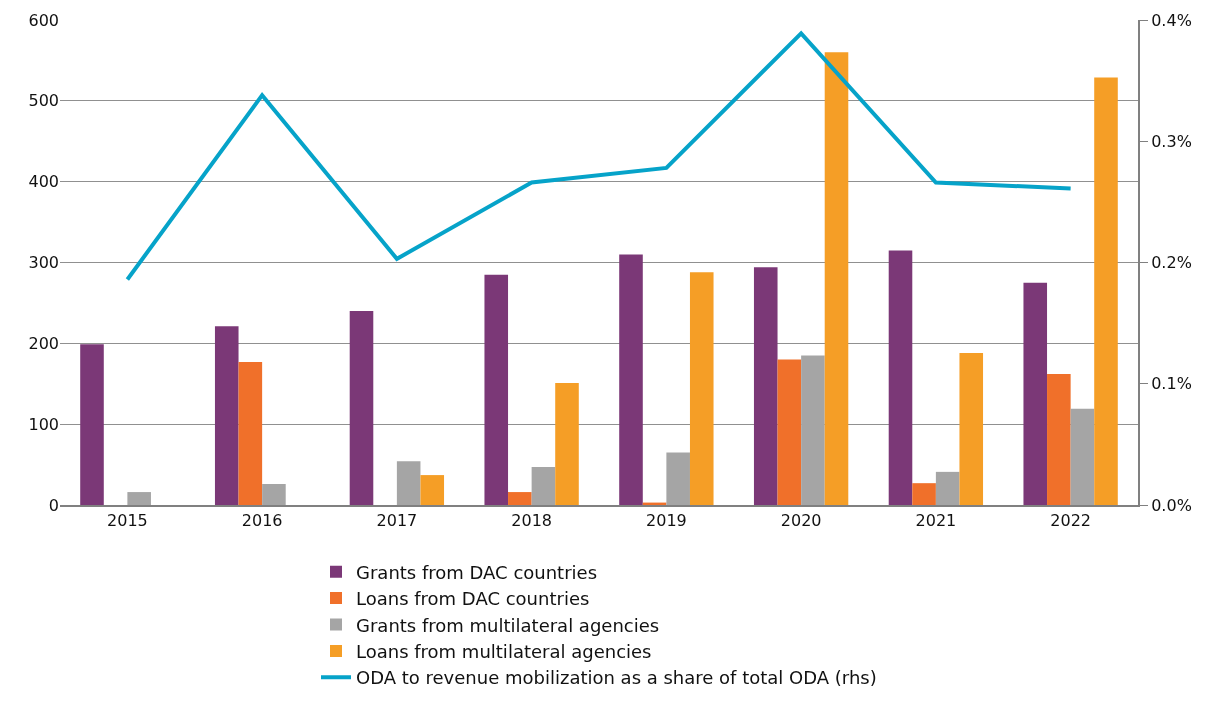 This screenshot has height=708, width=1228. I want to click on x-tick-label: 2021, so click(936, 521).